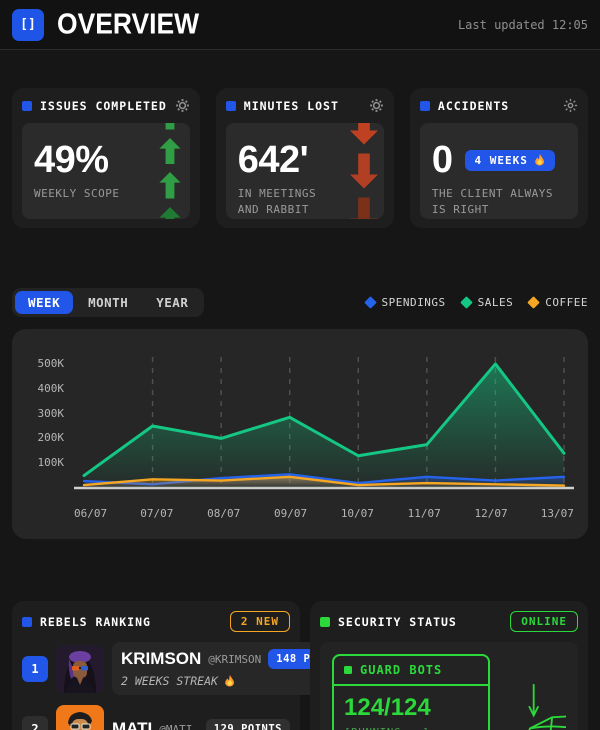  I want to click on weeks-streak-badge: 4 WEEKS, so click(509, 160).